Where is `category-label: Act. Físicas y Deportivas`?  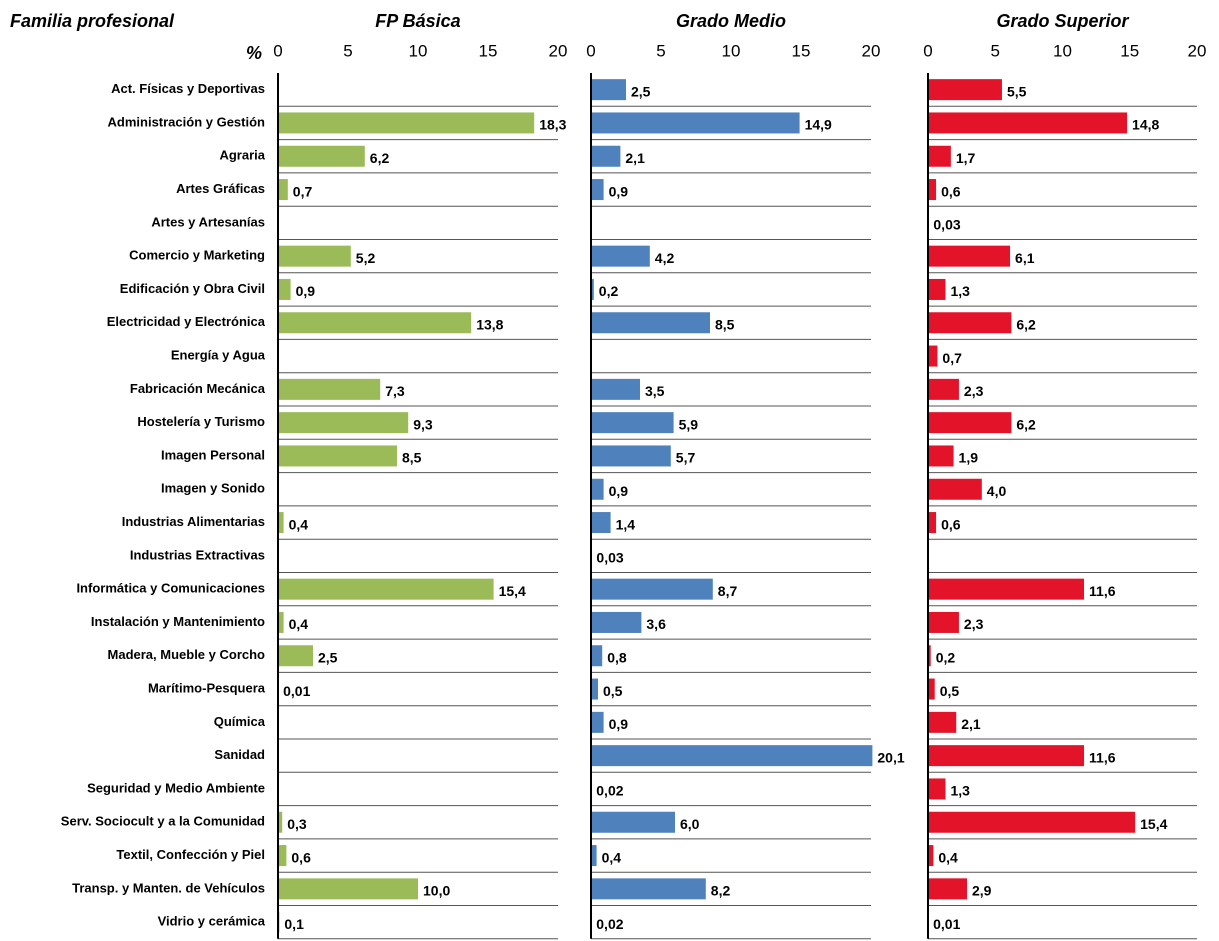 category-label: Act. Físicas y Deportivas is located at coordinates (188, 88).